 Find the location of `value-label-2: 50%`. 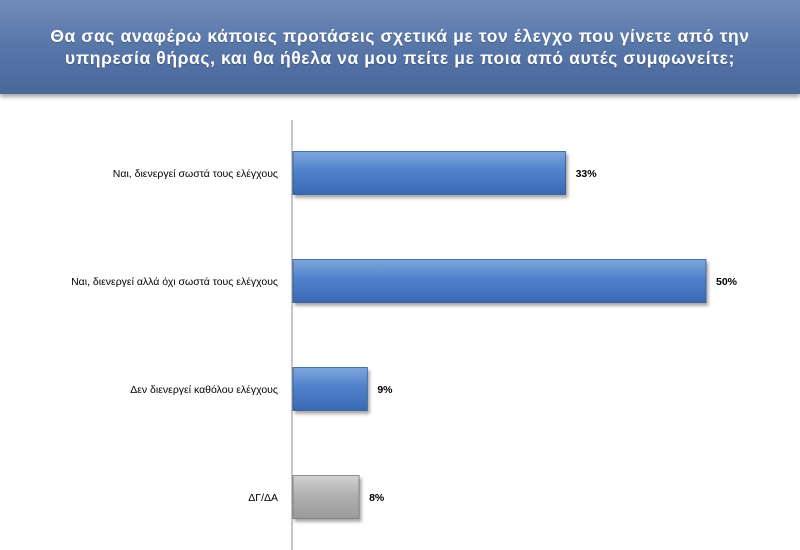

value-label-2: 50% is located at coordinates (727, 282).